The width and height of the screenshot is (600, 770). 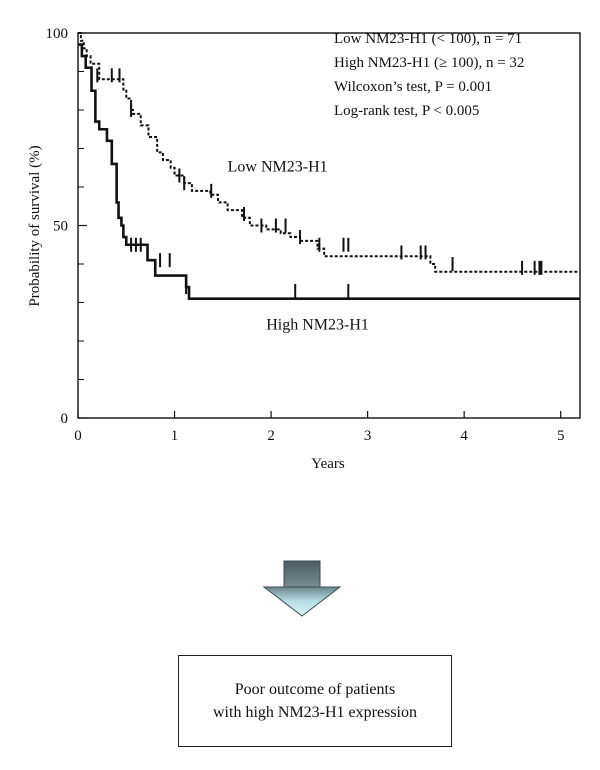 I want to click on chart-annotations: Low NM23-H1 High NM23-H1, so click(x=298, y=246).